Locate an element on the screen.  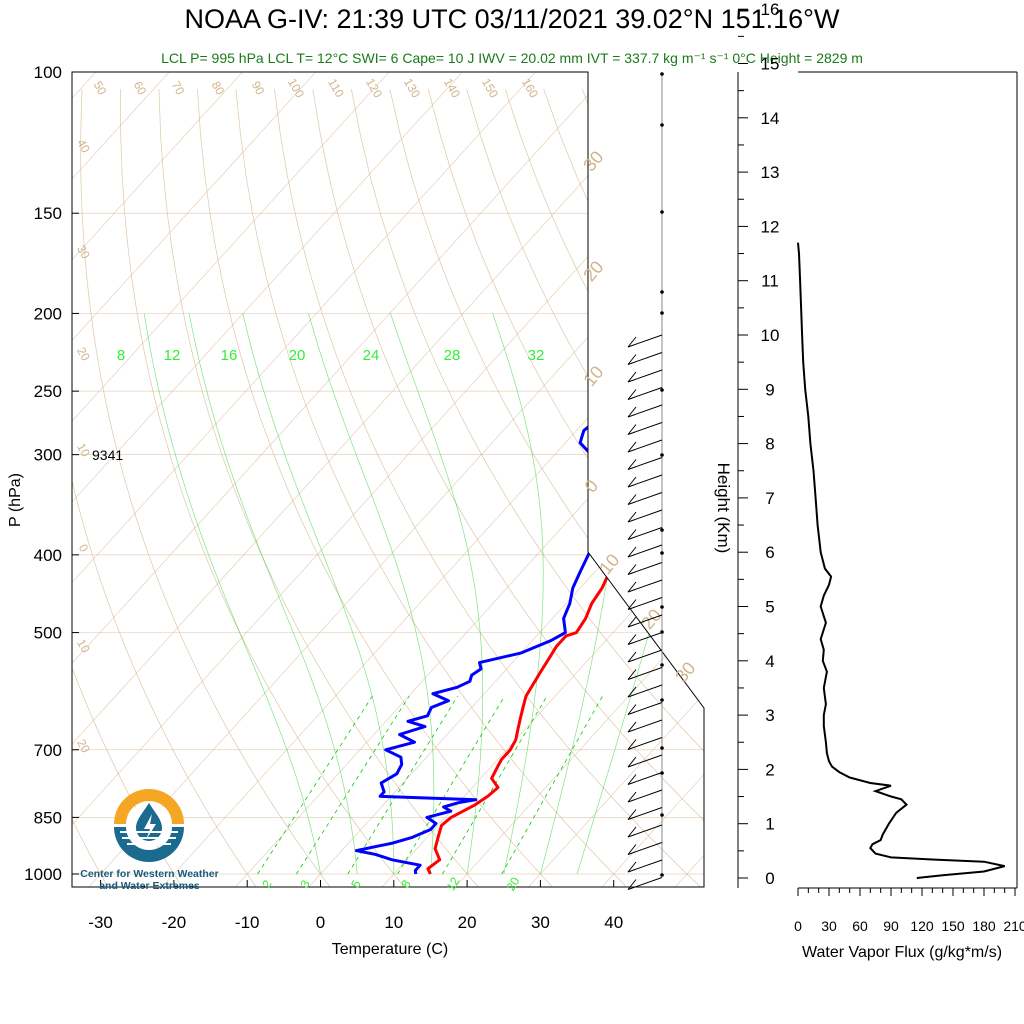
y-tick-label: 150 is located at coordinates (48, 213).